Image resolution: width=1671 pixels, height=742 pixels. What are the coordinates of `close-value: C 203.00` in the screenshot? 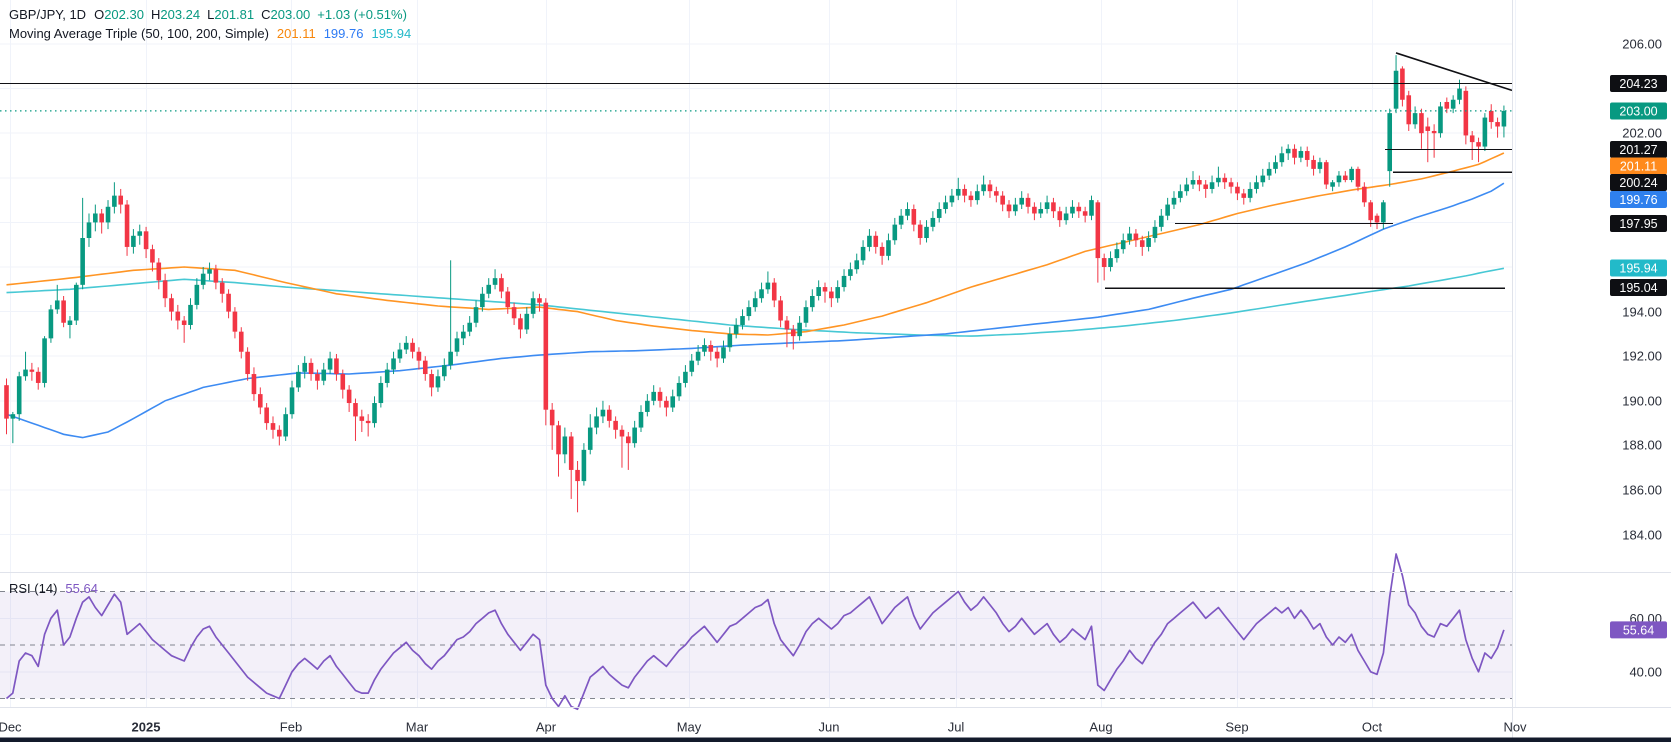 It's located at (286, 14).